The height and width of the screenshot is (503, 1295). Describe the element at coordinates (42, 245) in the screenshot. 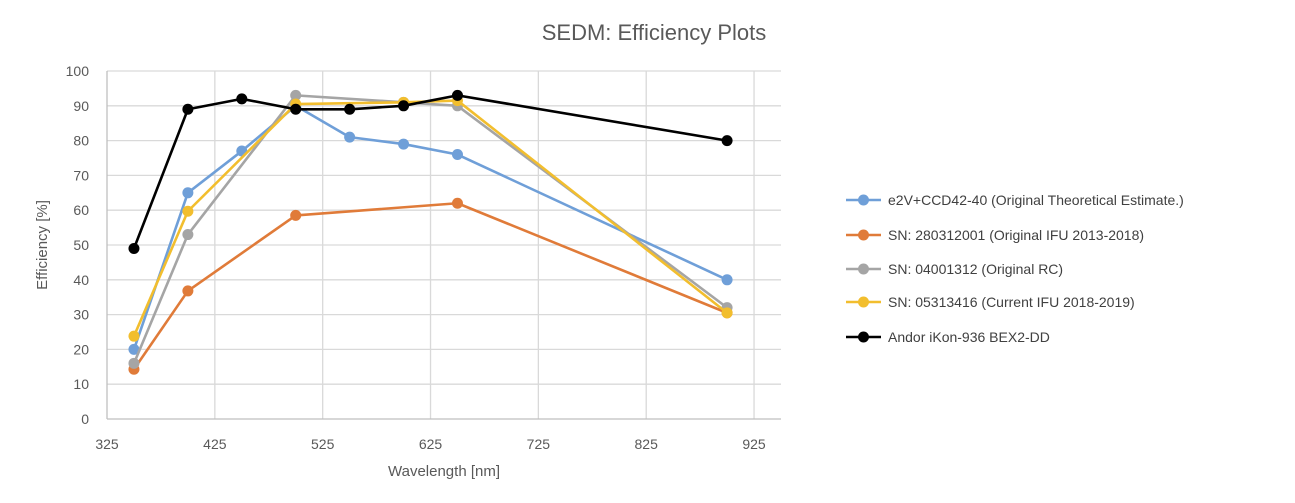

I see `y-axis-label: Efficiency [%]` at that location.